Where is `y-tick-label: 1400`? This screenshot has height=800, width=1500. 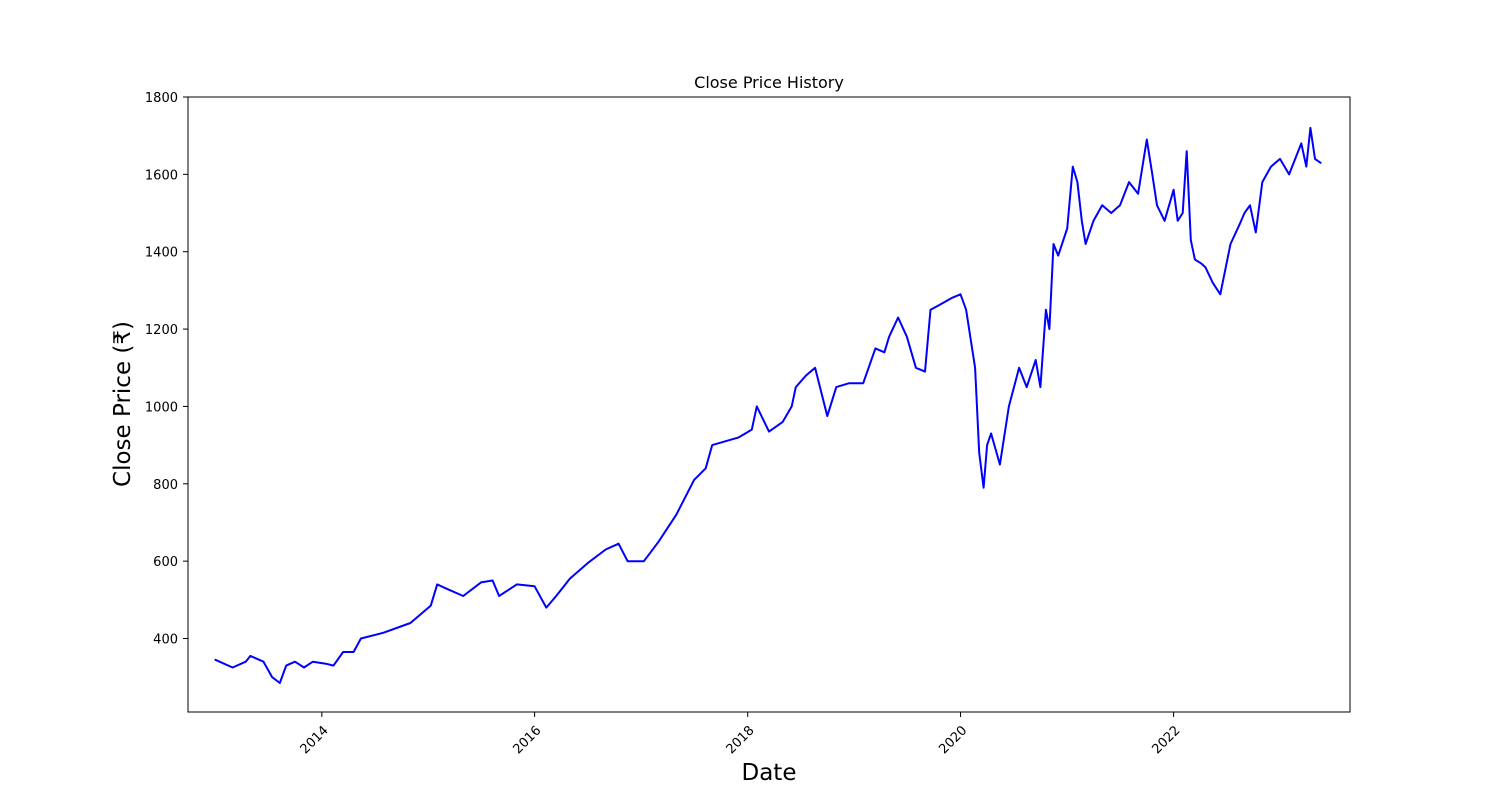
y-tick-label: 1400 is located at coordinates (161, 253).